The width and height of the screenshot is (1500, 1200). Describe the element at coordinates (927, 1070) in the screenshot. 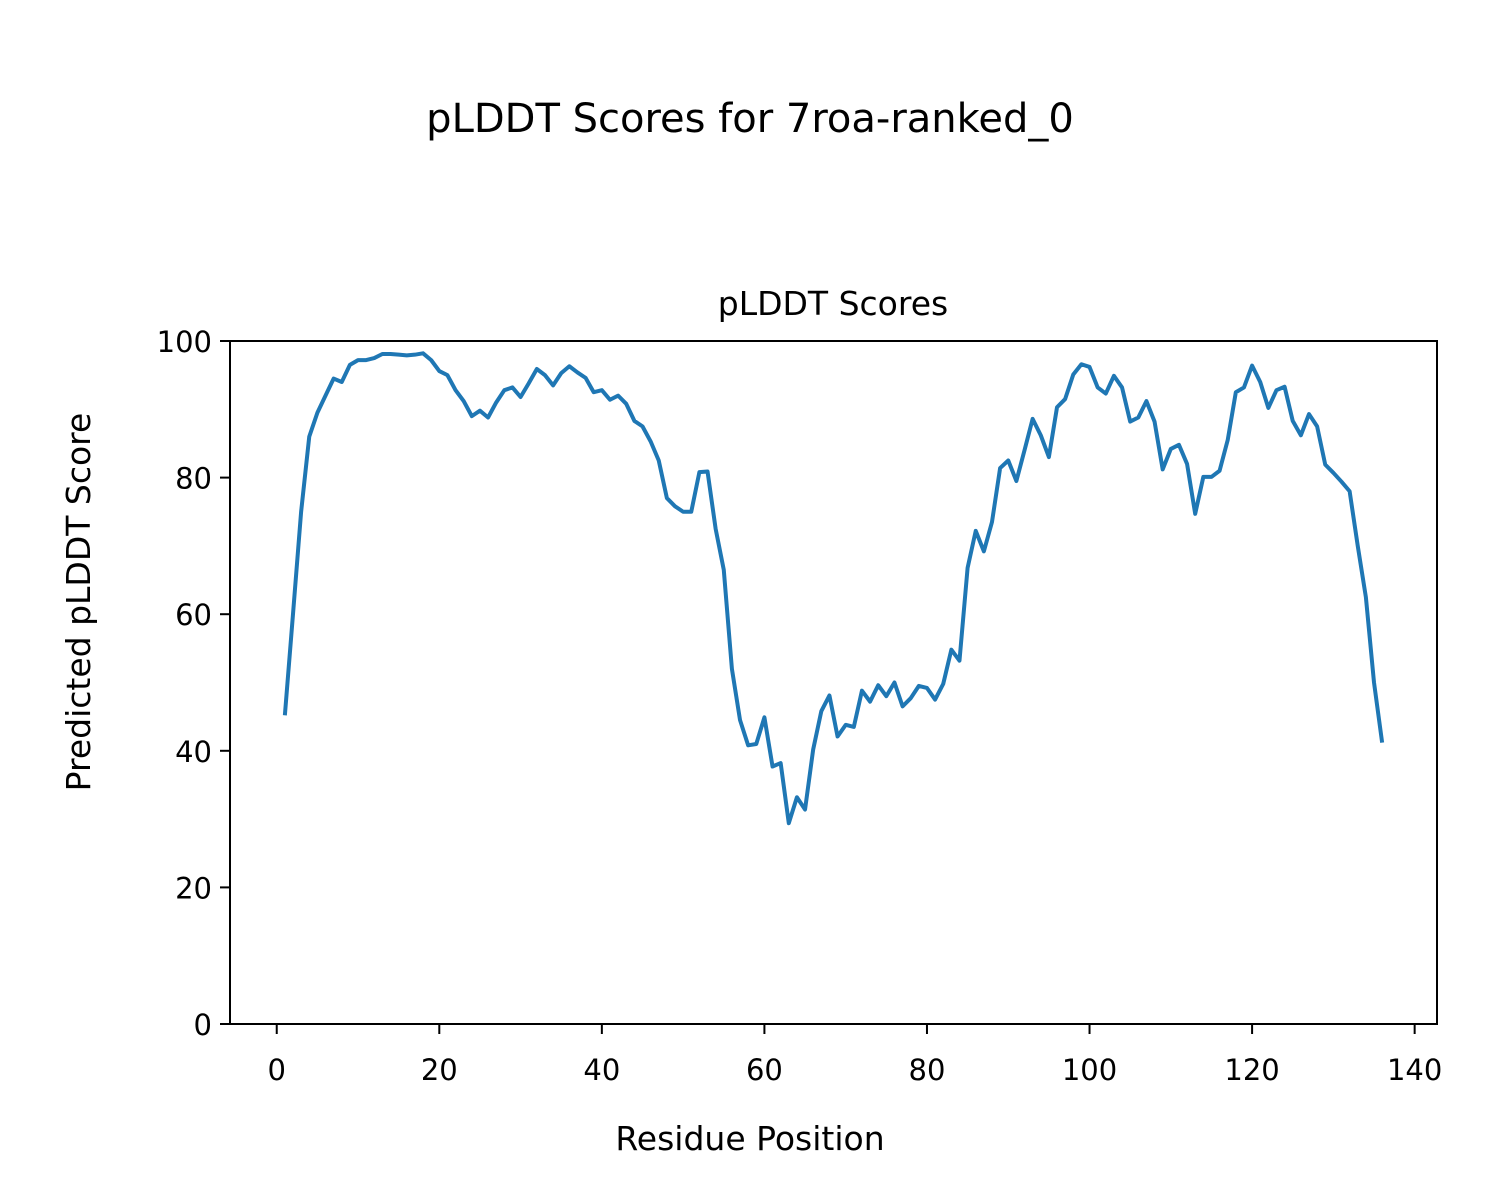

I see `x-tick-label: 80` at that location.